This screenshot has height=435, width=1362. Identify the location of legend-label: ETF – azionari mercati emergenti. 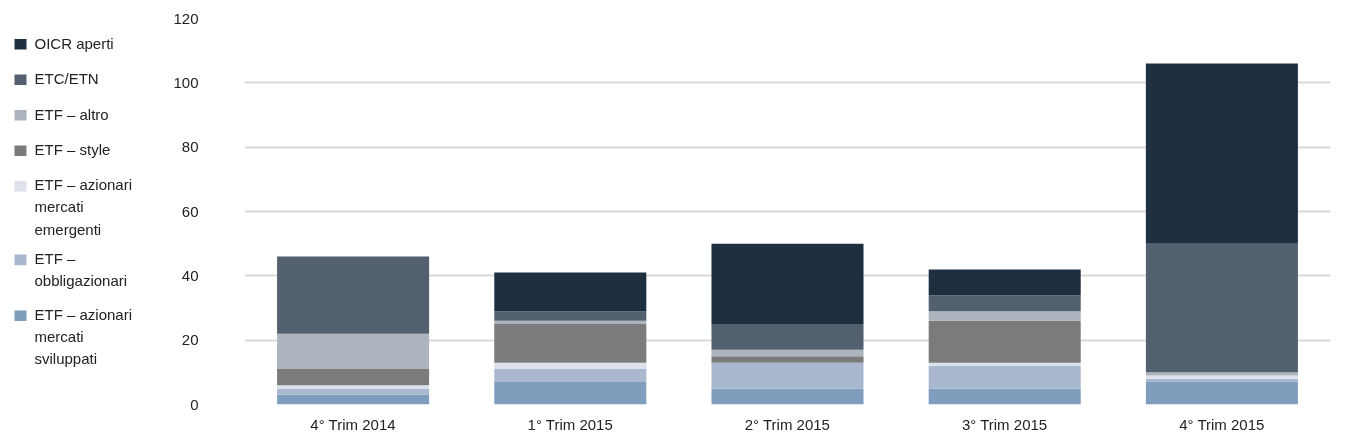
(83, 207).